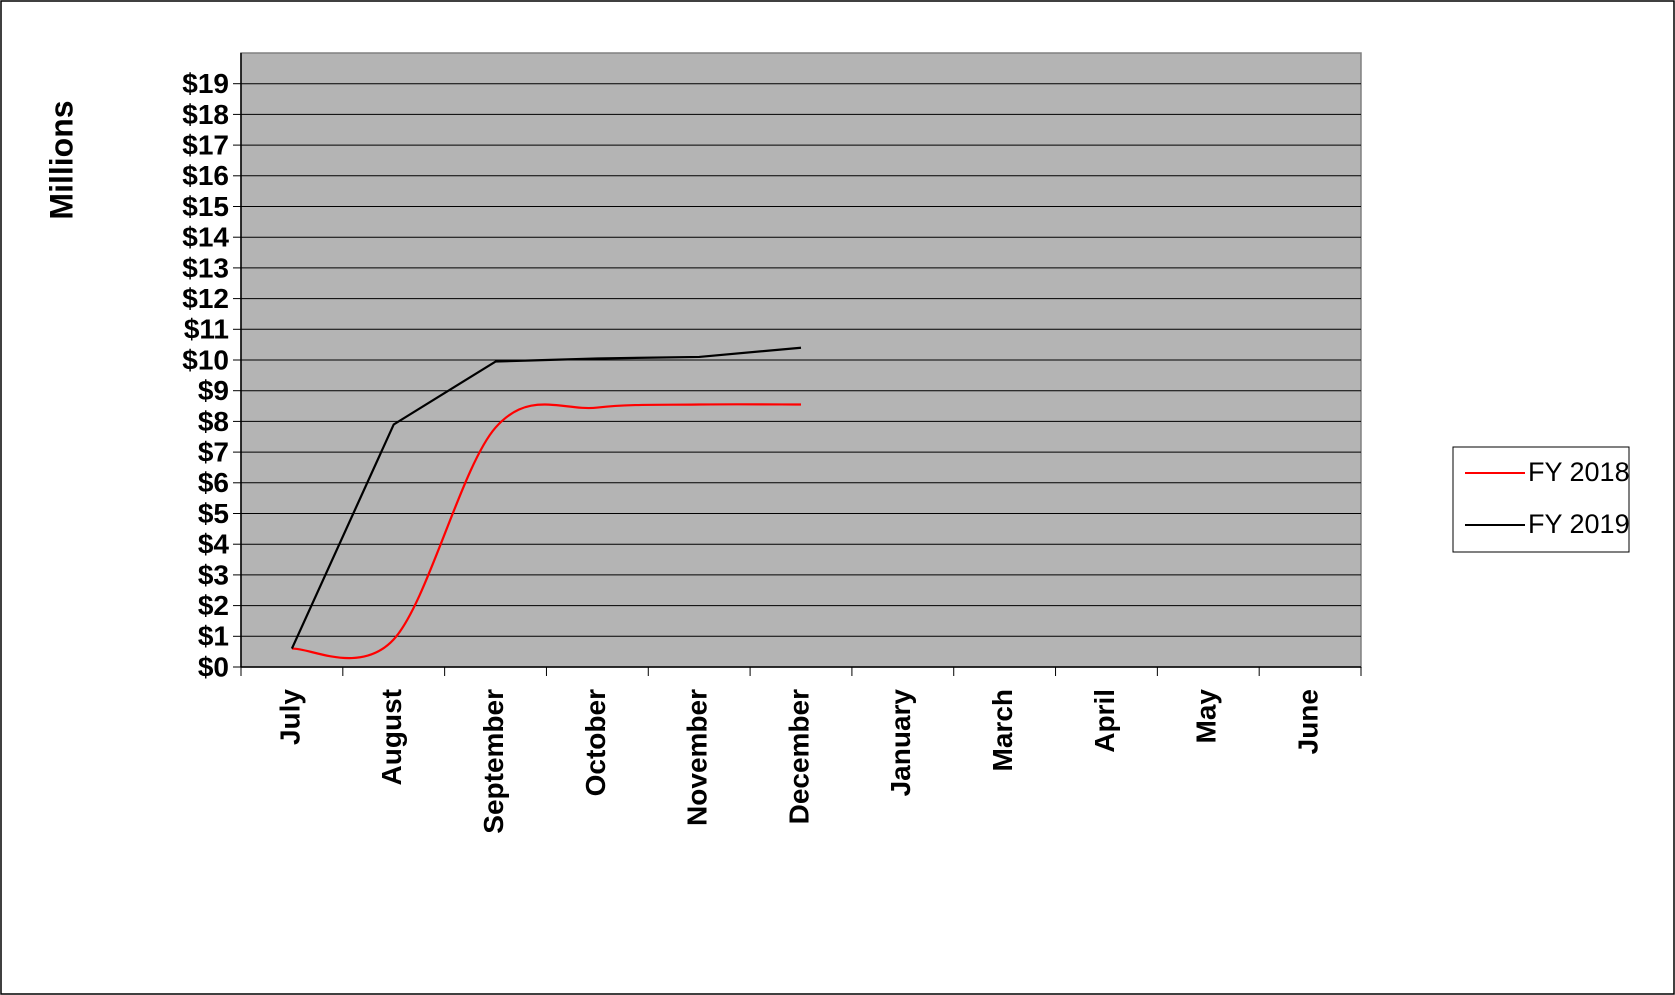  What do you see at coordinates (900, 743) in the screenshot?
I see `x-tick-label: January` at bounding box center [900, 743].